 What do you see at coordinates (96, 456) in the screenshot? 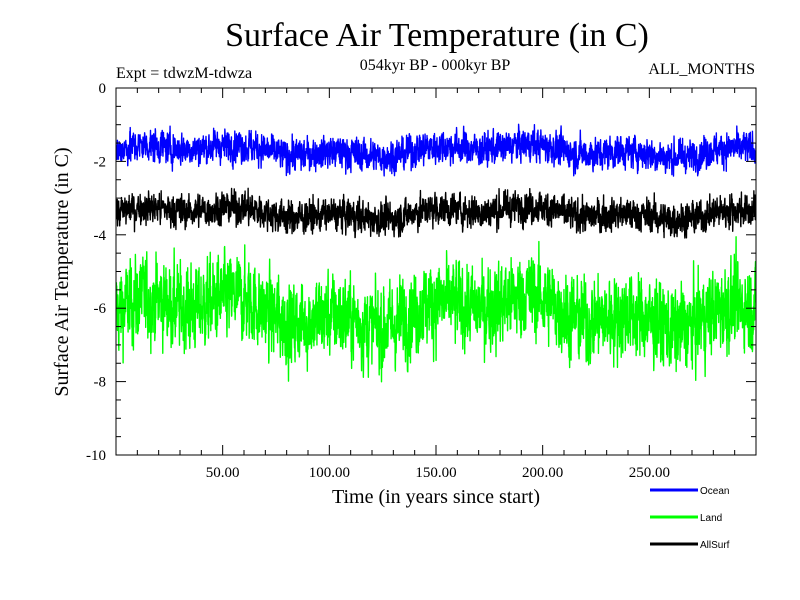
I see `y-tick-label: -10` at bounding box center [96, 456].